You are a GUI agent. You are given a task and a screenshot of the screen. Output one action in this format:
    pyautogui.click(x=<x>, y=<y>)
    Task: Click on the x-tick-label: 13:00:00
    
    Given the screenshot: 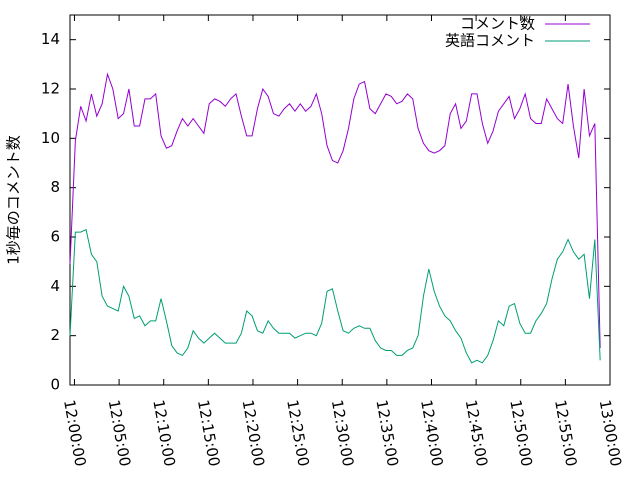 What is the action you would take?
    pyautogui.click(x=610, y=432)
    